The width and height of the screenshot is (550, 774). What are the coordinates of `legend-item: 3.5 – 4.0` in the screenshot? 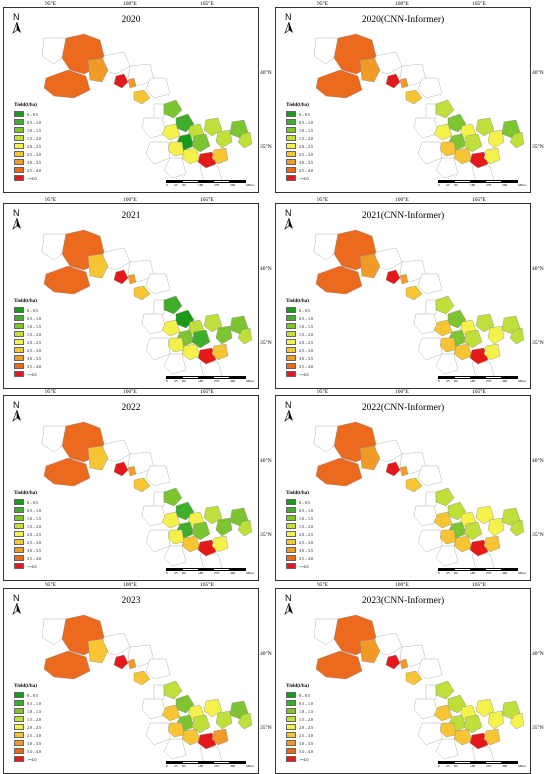 It's located at (27, 558).